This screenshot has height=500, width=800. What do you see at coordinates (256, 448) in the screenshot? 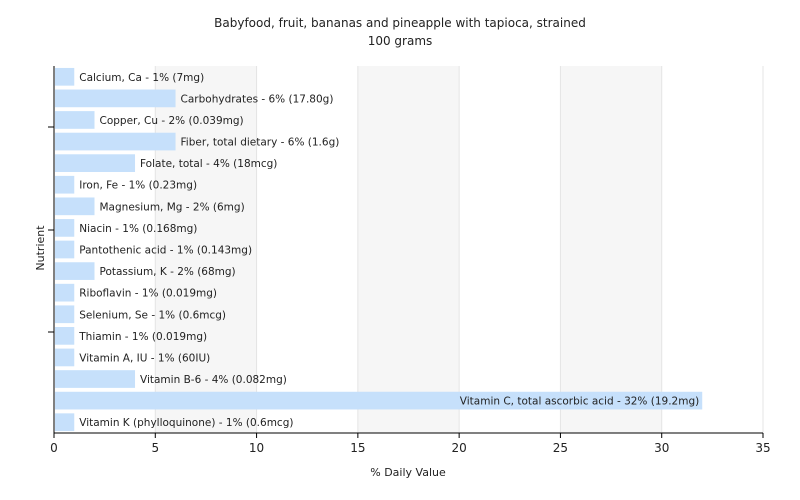
I see `x-tick-label: 10` at bounding box center [256, 448].